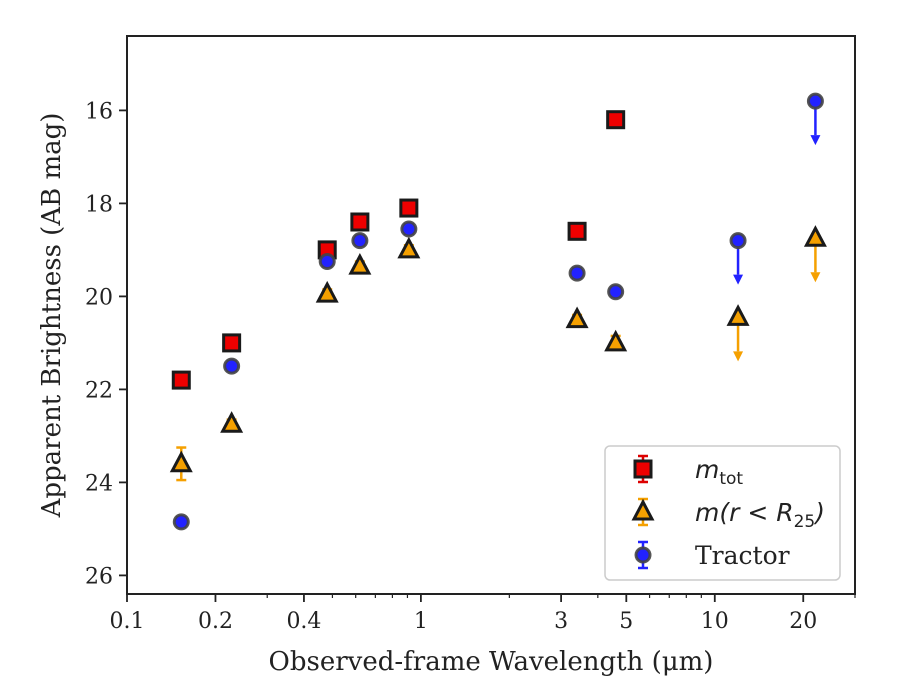  I want to click on y-axis-label: Apparent Brightness (AB mag), so click(52, 316).